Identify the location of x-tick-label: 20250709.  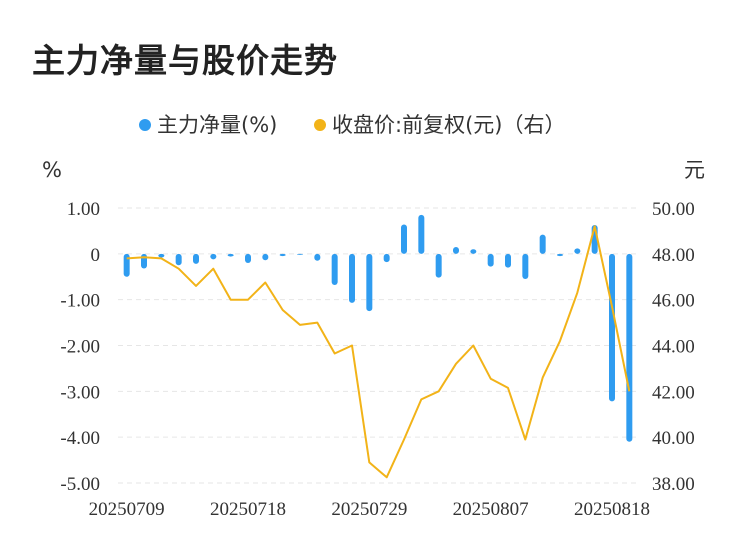
(127, 509).